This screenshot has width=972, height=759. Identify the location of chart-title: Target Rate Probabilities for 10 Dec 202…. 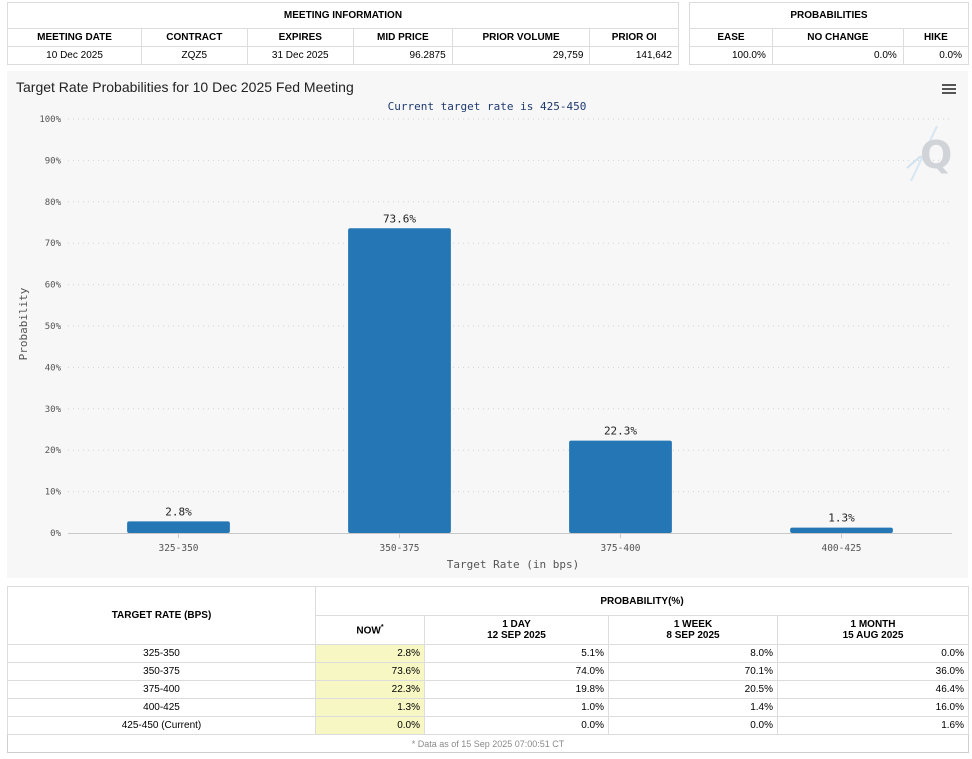
(185, 87).